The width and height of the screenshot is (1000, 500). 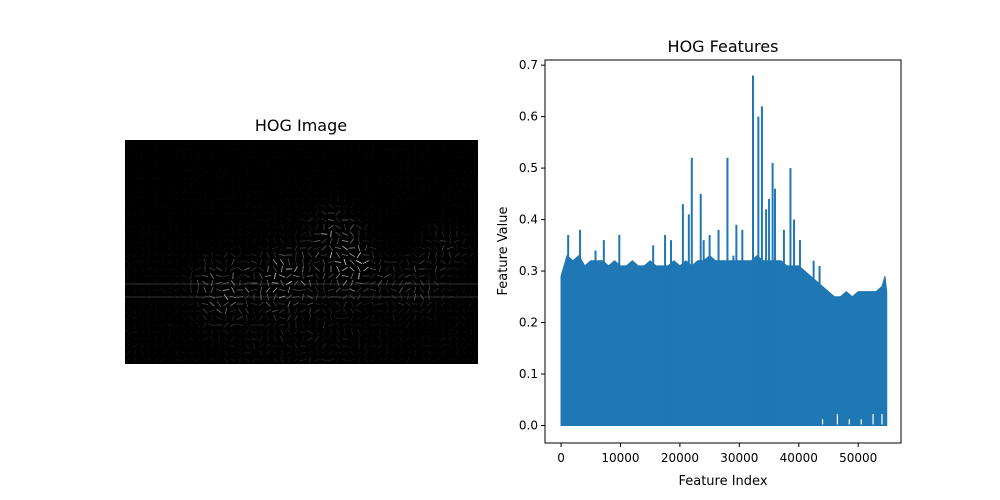 What do you see at coordinates (532, 245) in the screenshot?
I see `y-axis: 0.0 0.1 0.2 0.3 0.4 0.5 0.6 0.7` at bounding box center [532, 245].